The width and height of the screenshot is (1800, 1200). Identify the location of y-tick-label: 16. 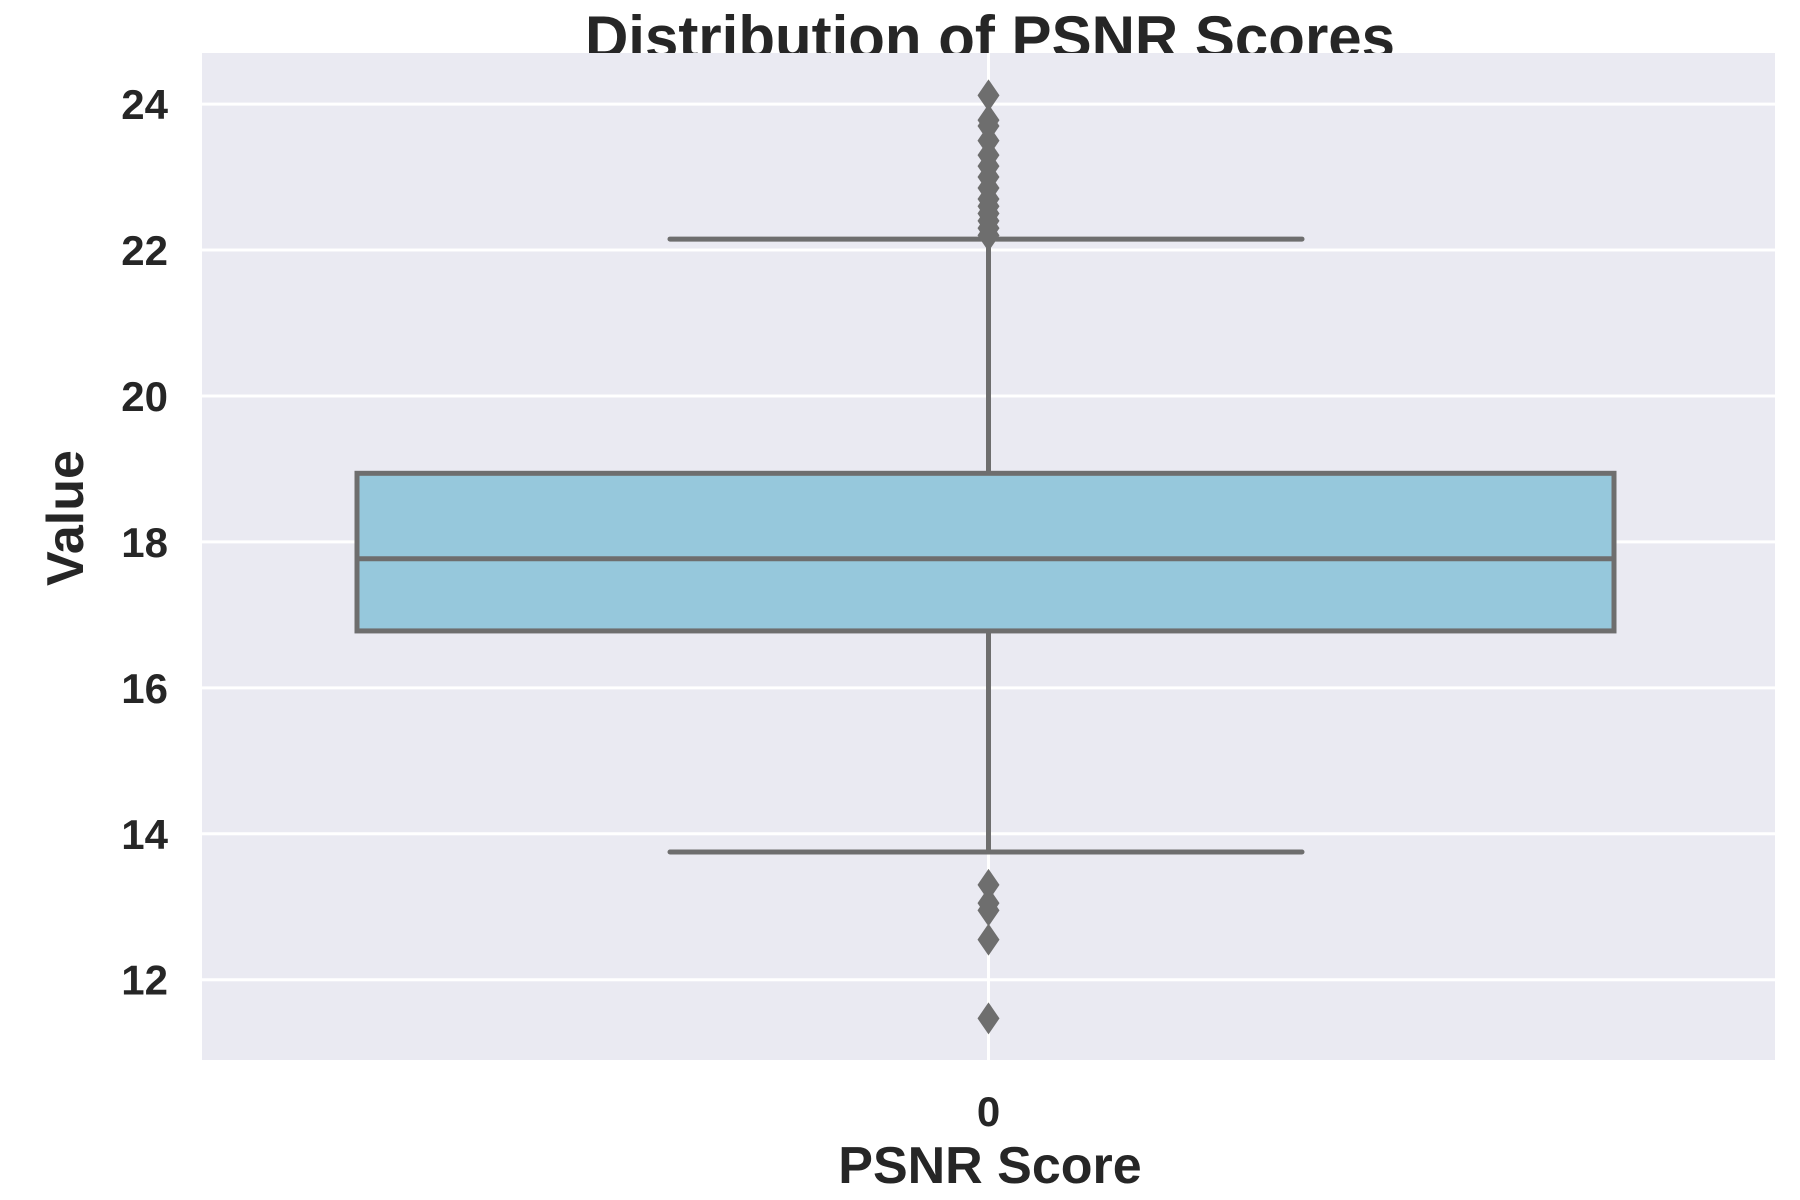
(144, 688).